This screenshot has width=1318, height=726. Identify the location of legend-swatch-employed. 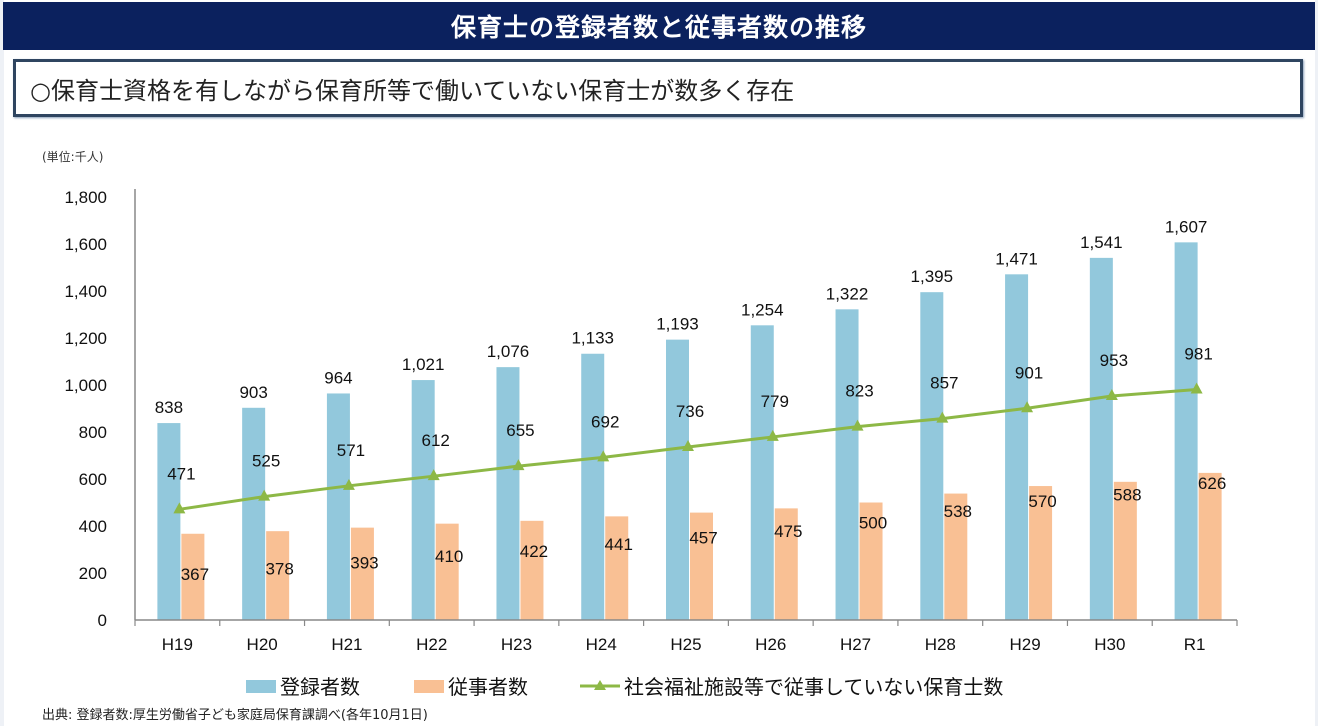
(429, 686).